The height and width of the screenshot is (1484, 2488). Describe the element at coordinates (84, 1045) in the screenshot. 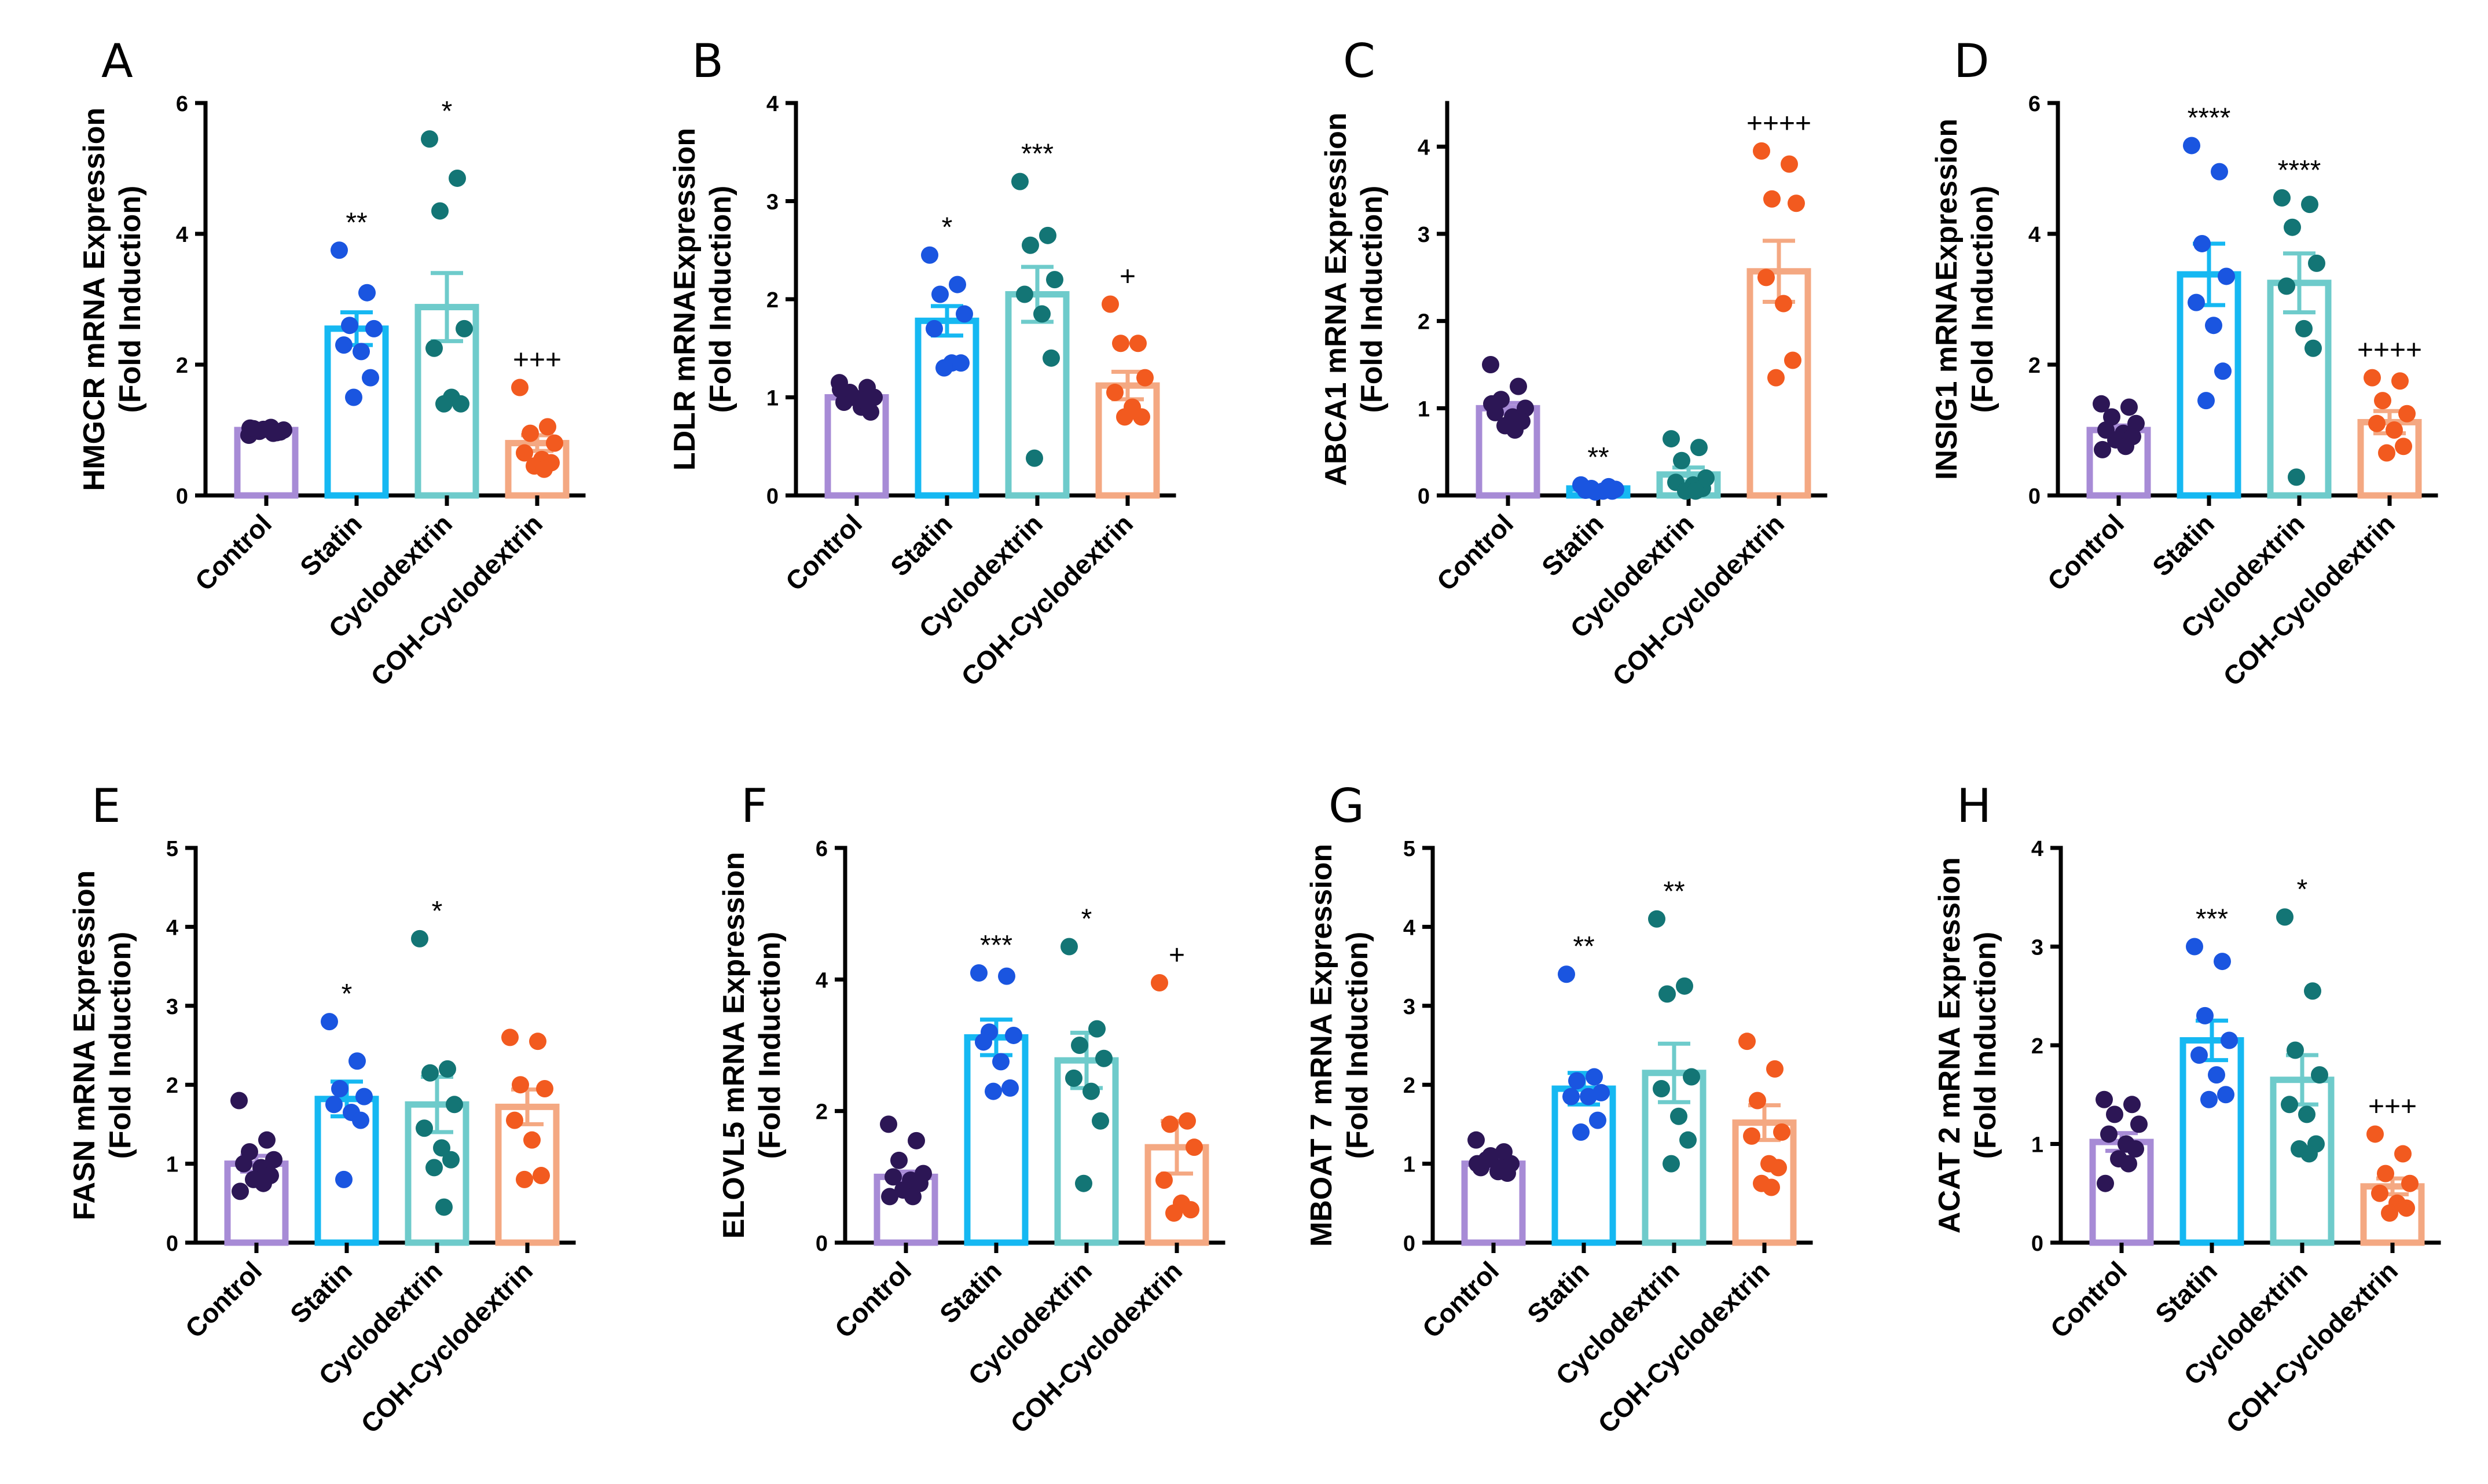

I see `y-axis-label-line1: FASN mRNA Expression` at that location.